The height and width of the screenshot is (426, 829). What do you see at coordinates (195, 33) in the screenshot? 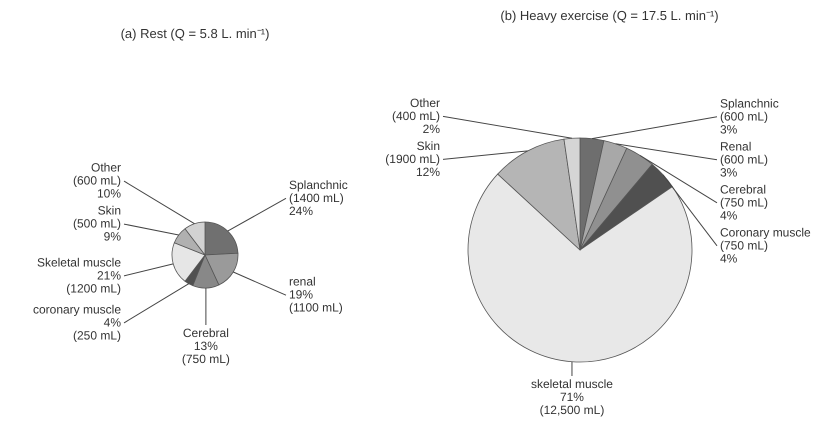
I see `chart-title: (a) Rest (Q = 5.8 L. min⁻¹)` at bounding box center [195, 33].